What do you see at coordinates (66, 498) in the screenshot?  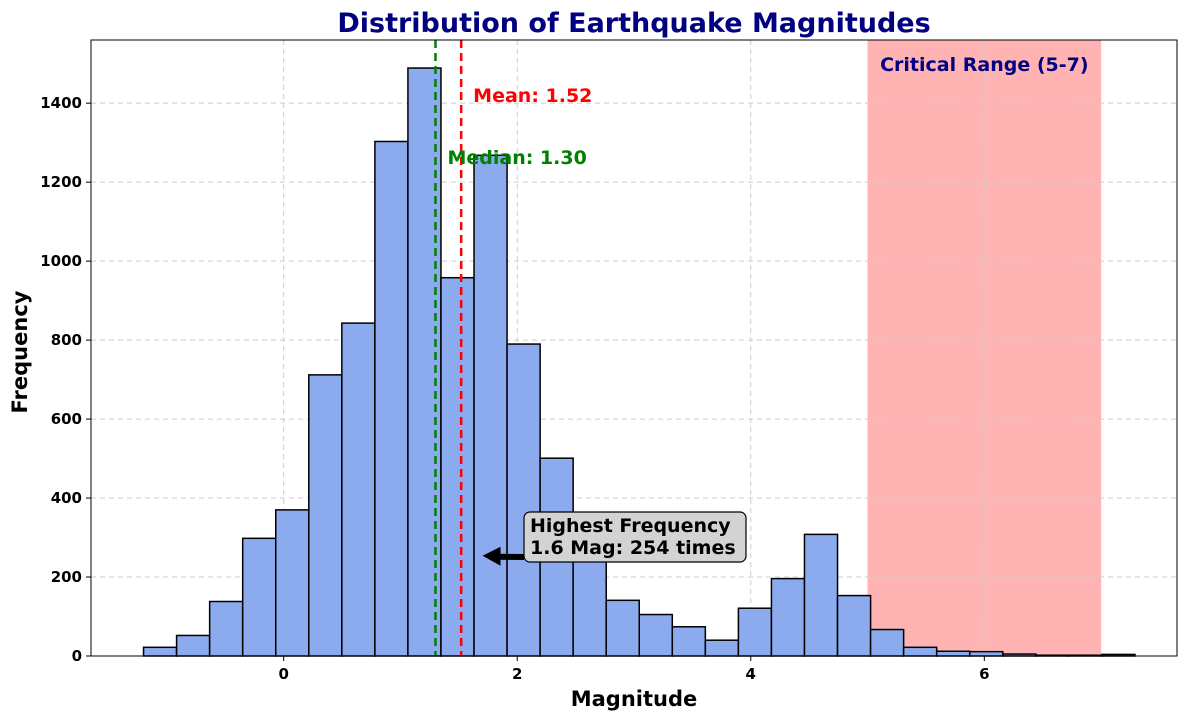 I see `y-tick-label: 400` at bounding box center [66, 498].